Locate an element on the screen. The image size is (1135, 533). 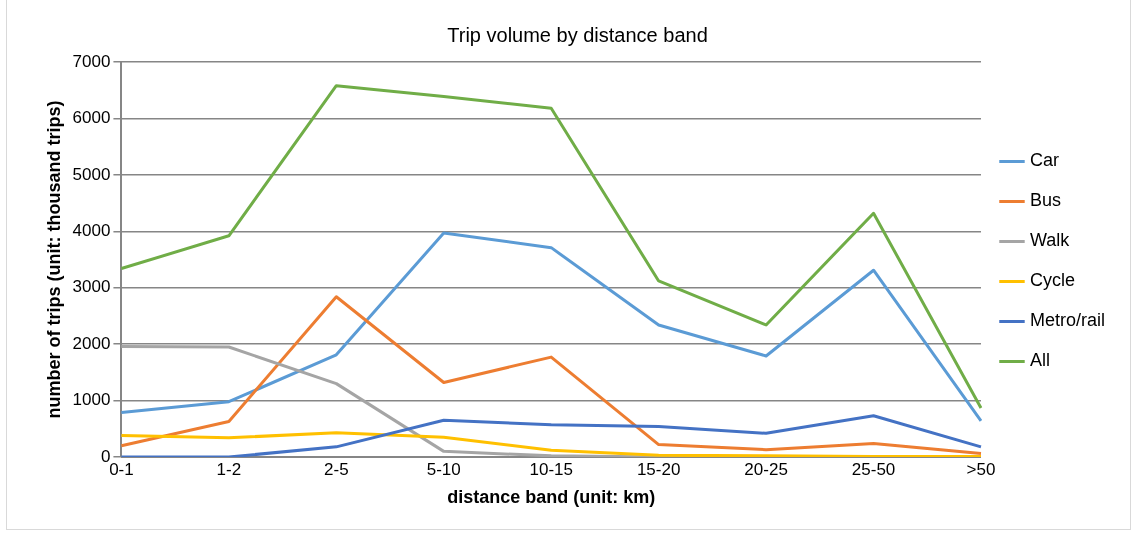
legend-label: Bus is located at coordinates (1045, 200).